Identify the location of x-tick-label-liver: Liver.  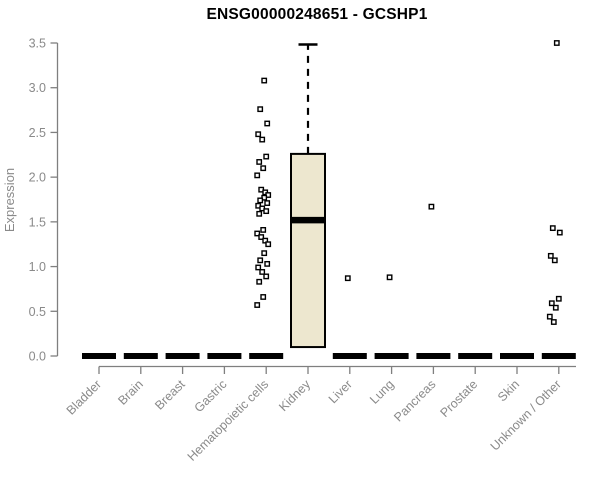
(340, 391).